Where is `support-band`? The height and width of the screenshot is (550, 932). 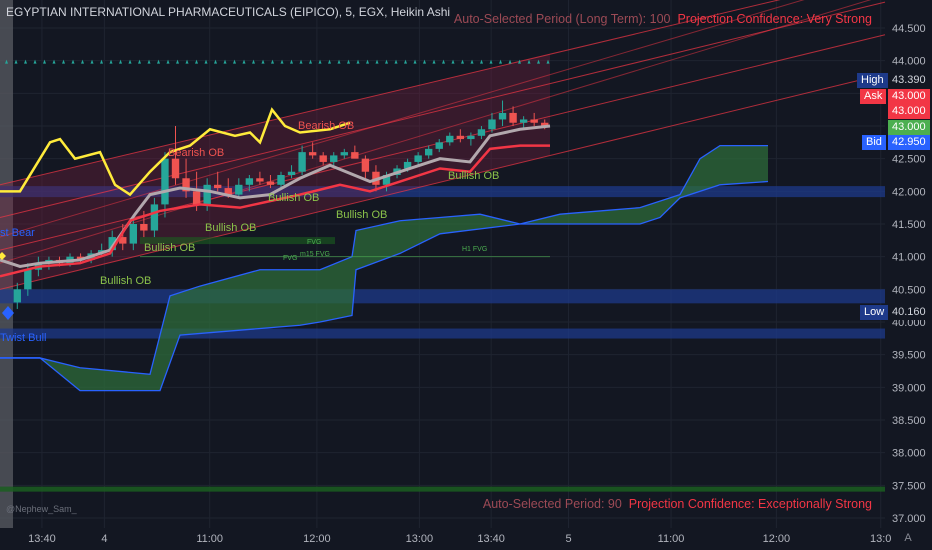 support-band is located at coordinates (442, 296).